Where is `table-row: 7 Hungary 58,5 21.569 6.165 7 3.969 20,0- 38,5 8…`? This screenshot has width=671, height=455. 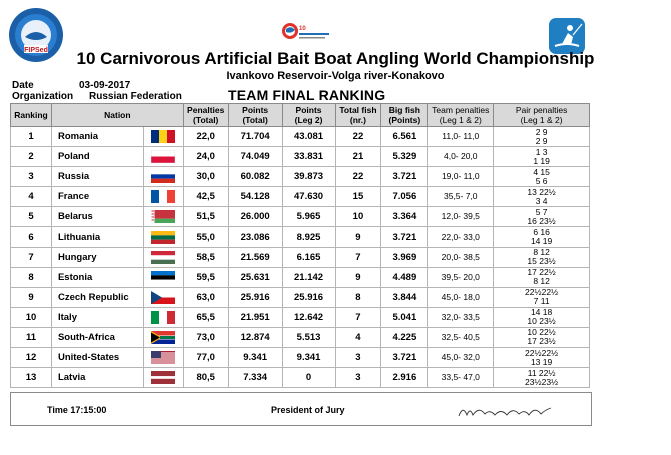 table-row: 7 Hungary 58,5 21.569 6.165 7 3.969 20,0- 38,5 8… is located at coordinates (300, 257).